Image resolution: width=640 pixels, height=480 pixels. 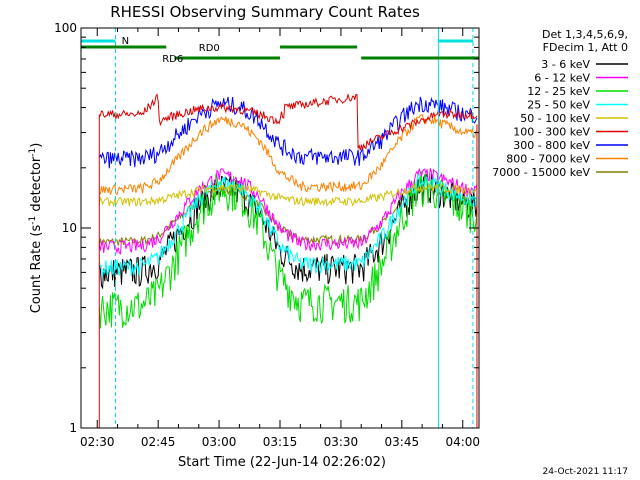 What do you see at coordinates (158, 442) in the screenshot?
I see `x-tick-label: 02:45` at bounding box center [158, 442].